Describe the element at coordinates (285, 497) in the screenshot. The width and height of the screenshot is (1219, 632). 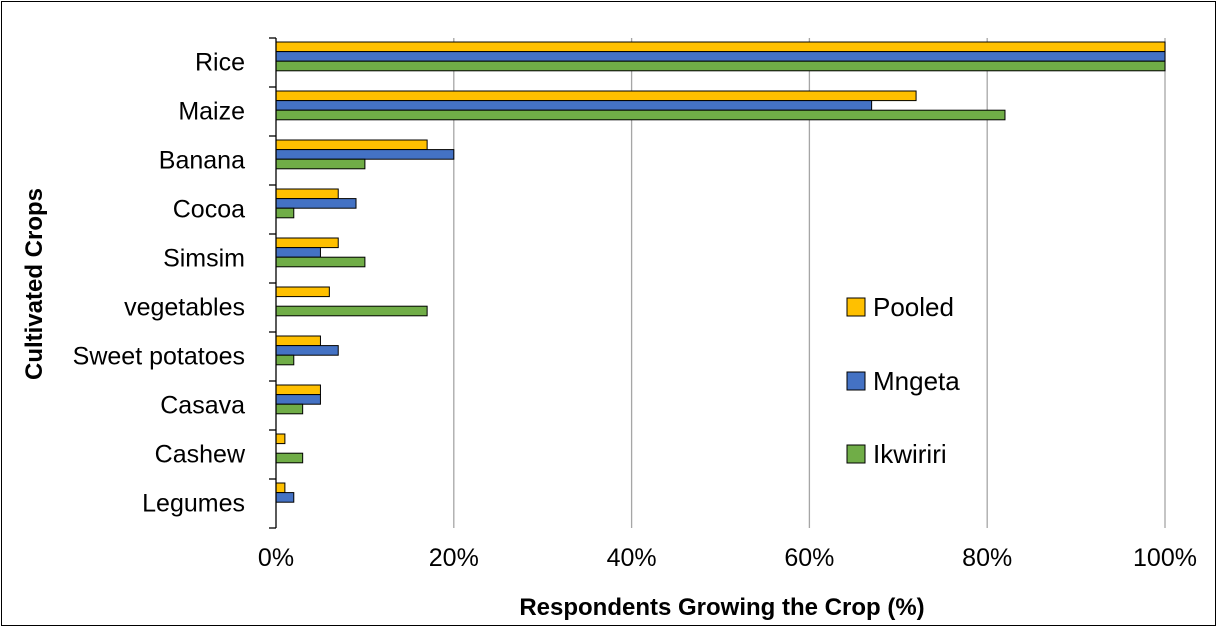
I see `bar-mngeta-legumes` at that location.